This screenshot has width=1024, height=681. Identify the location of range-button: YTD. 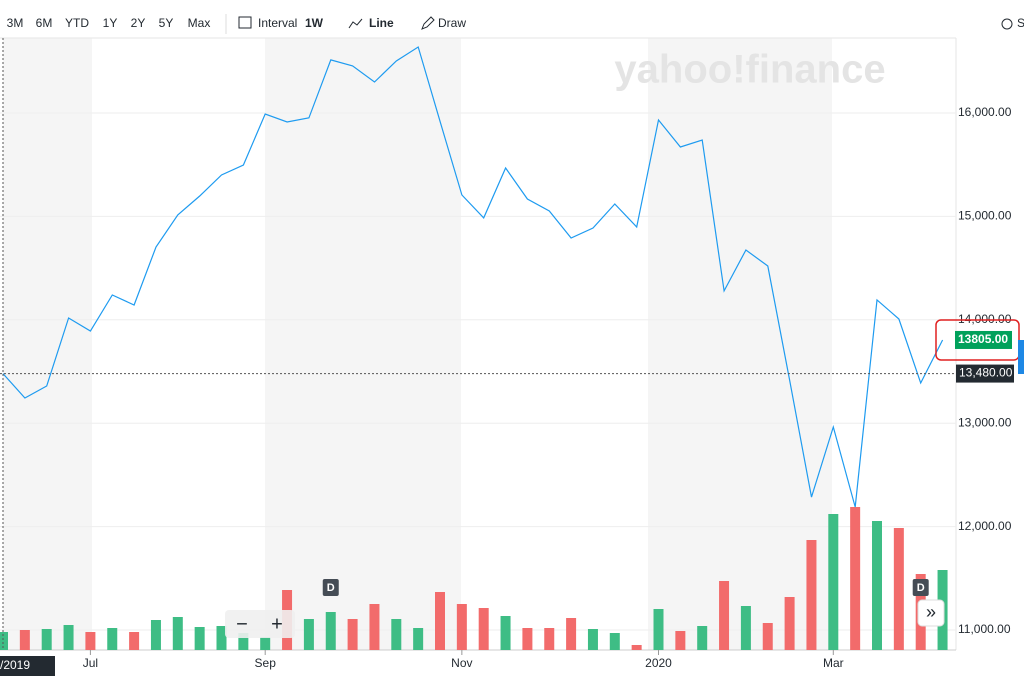
(77, 23).